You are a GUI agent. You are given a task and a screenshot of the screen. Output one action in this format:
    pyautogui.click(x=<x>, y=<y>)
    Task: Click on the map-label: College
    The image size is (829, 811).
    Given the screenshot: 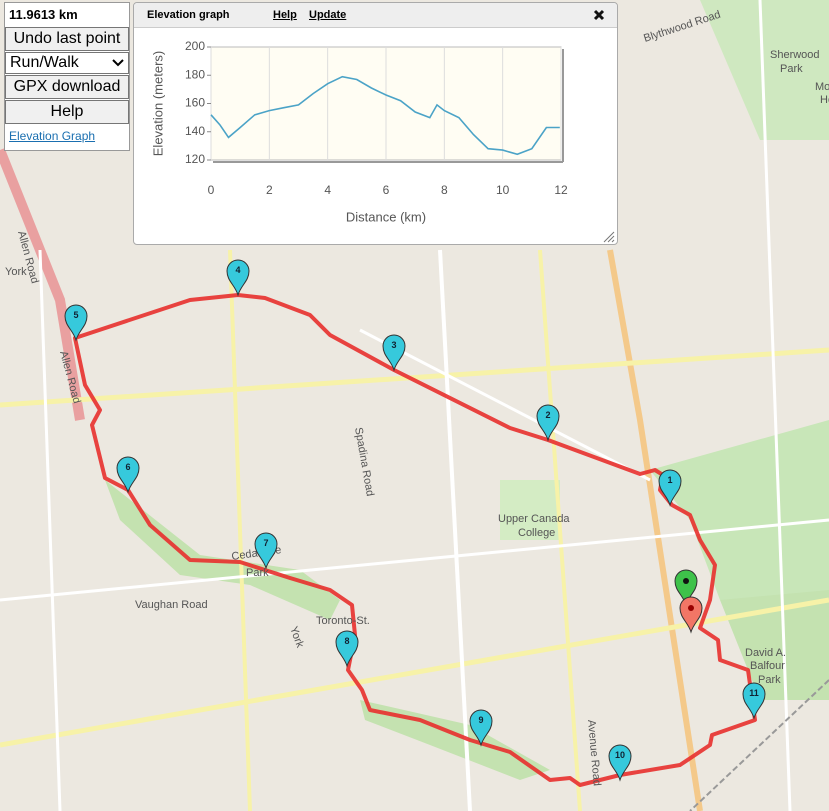 What is the action you would take?
    pyautogui.click(x=536, y=533)
    